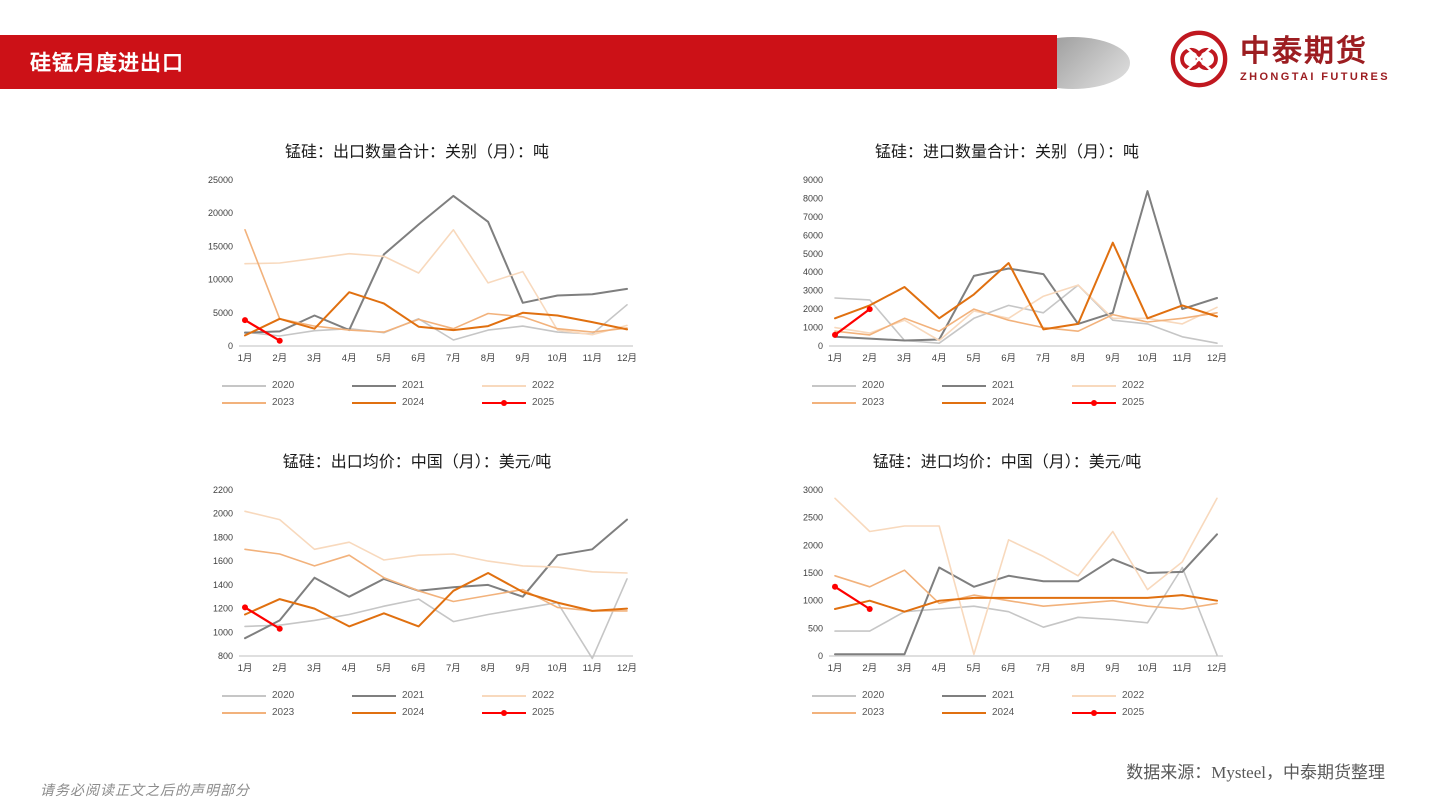  What do you see at coordinates (223, 313) in the screenshot?
I see `svg-text: 5000` at bounding box center [223, 313].